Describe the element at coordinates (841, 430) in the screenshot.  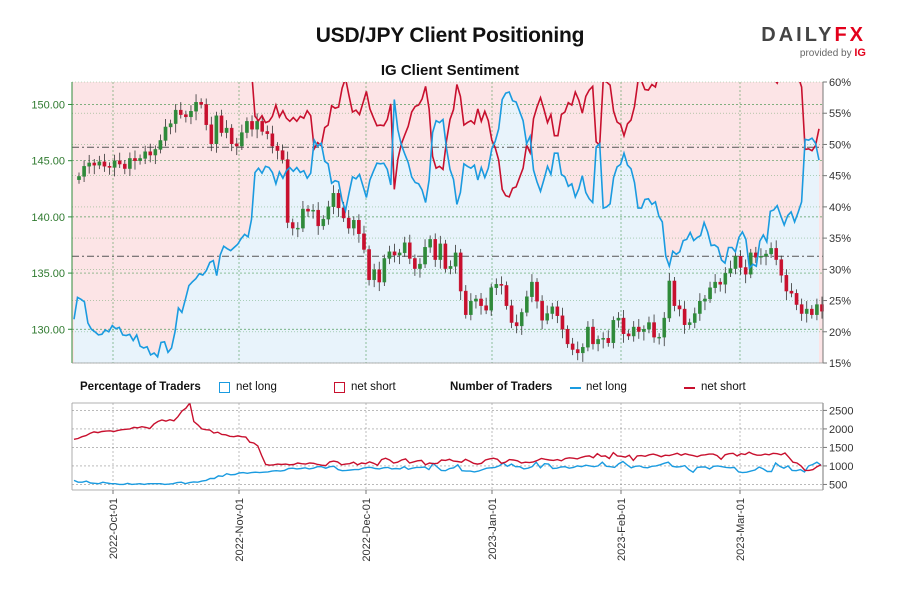
I see `count-tick-label: 2000` at that location.